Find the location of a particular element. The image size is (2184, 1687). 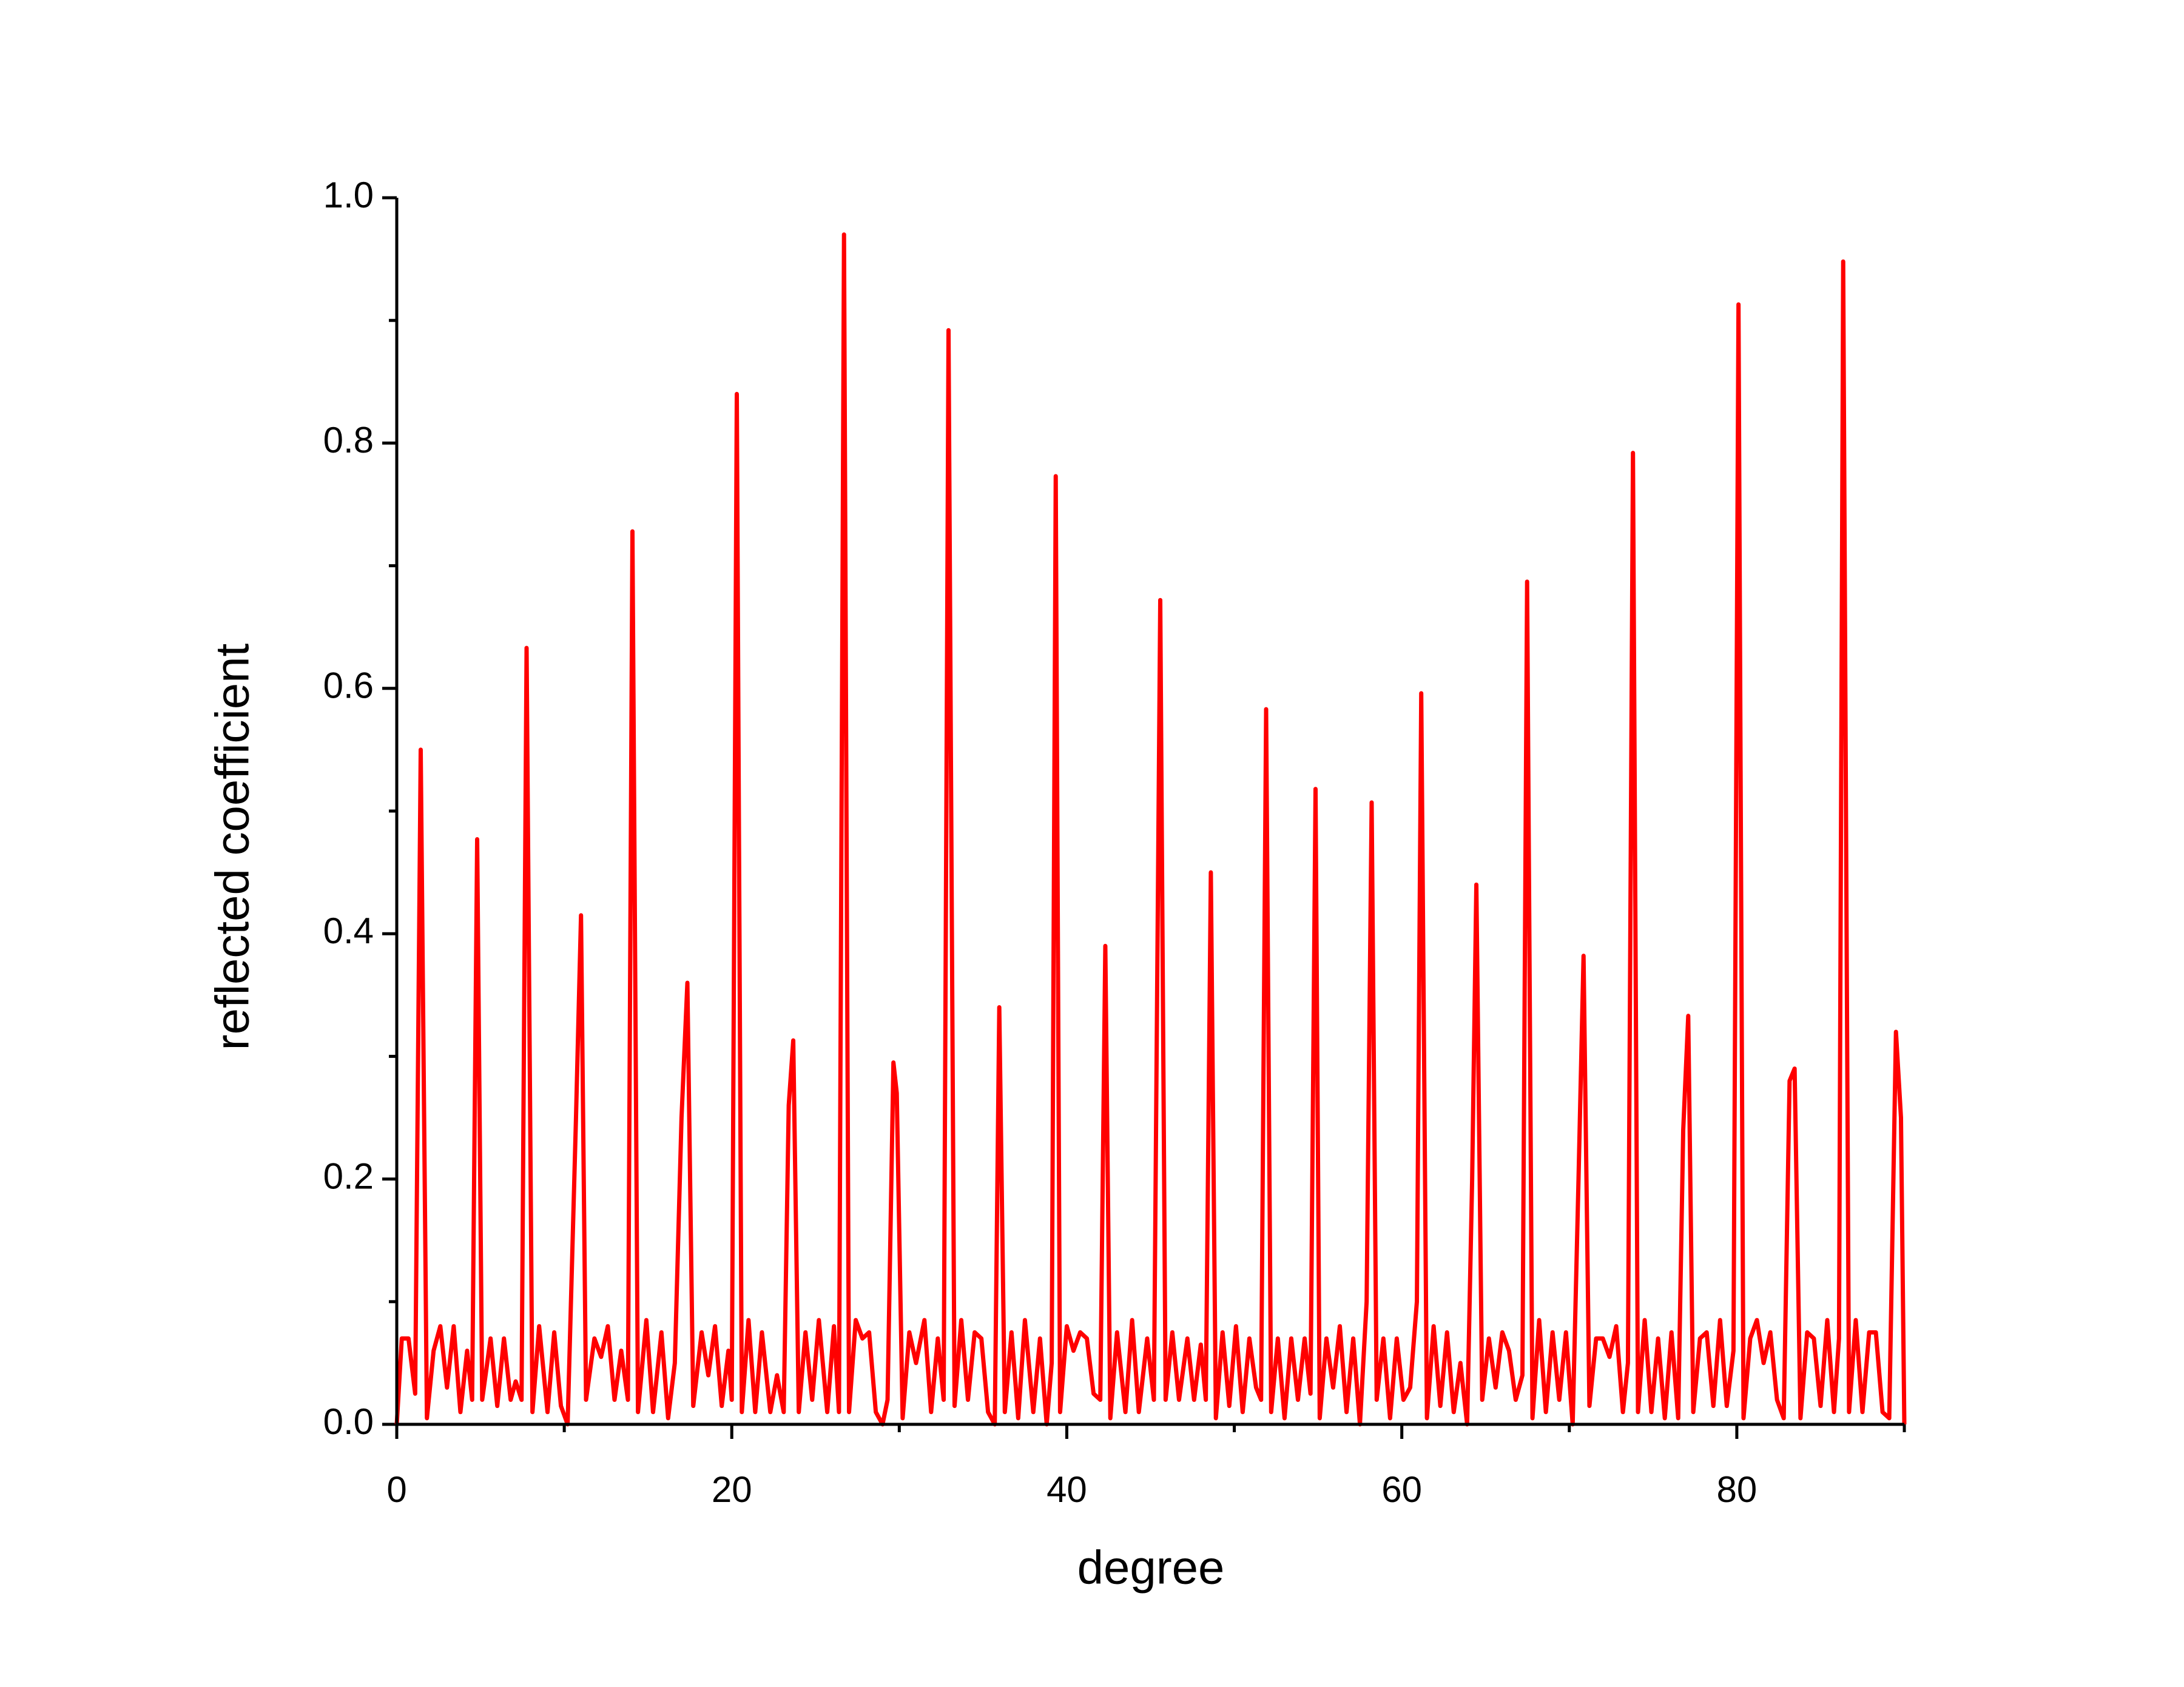

x-tick-label: 40 is located at coordinates (1066, 1489).